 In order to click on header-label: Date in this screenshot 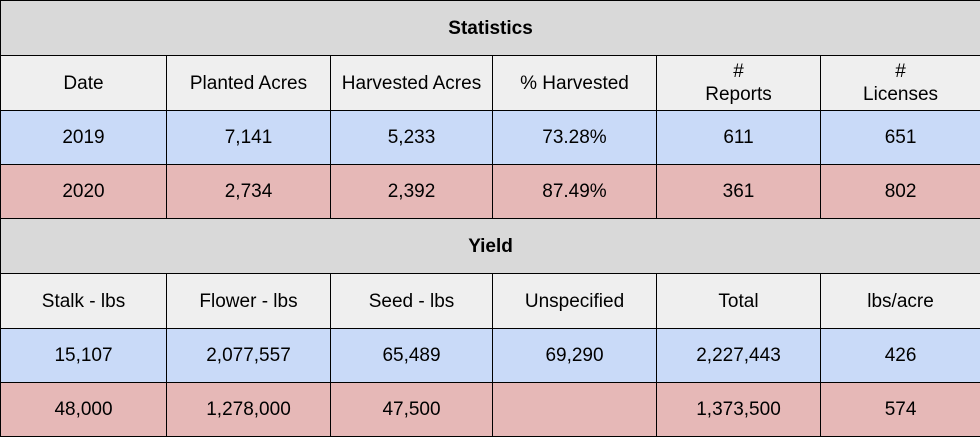, I will do `click(83, 83)`.